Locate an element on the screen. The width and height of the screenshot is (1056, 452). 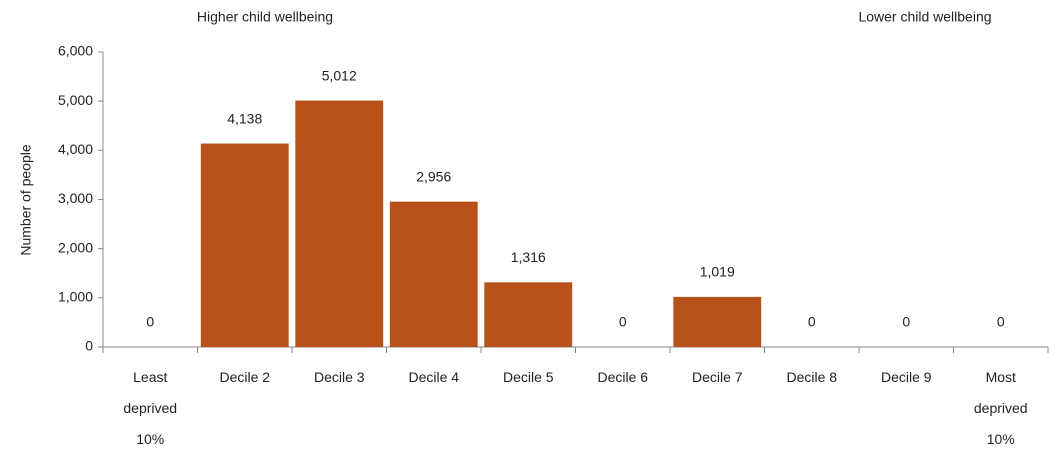
x-tick-label: Decile 9 is located at coordinates (906, 377).